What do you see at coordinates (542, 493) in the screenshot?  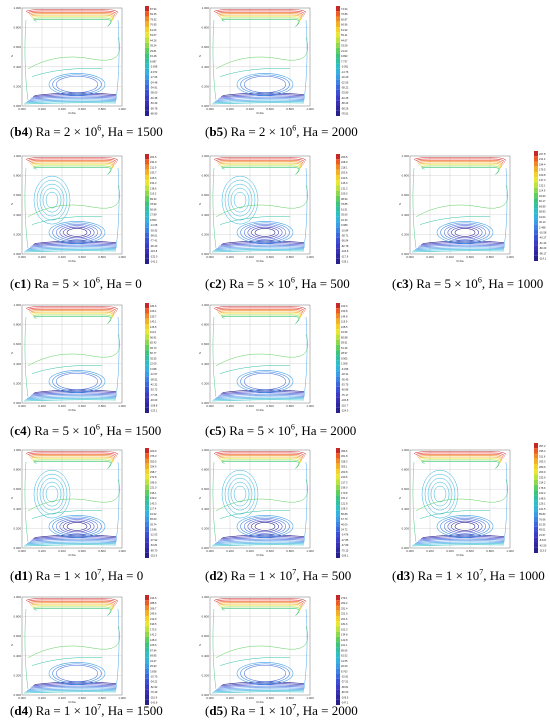 I see `colorbar-tick-label: 163.2` at bounding box center [542, 493].